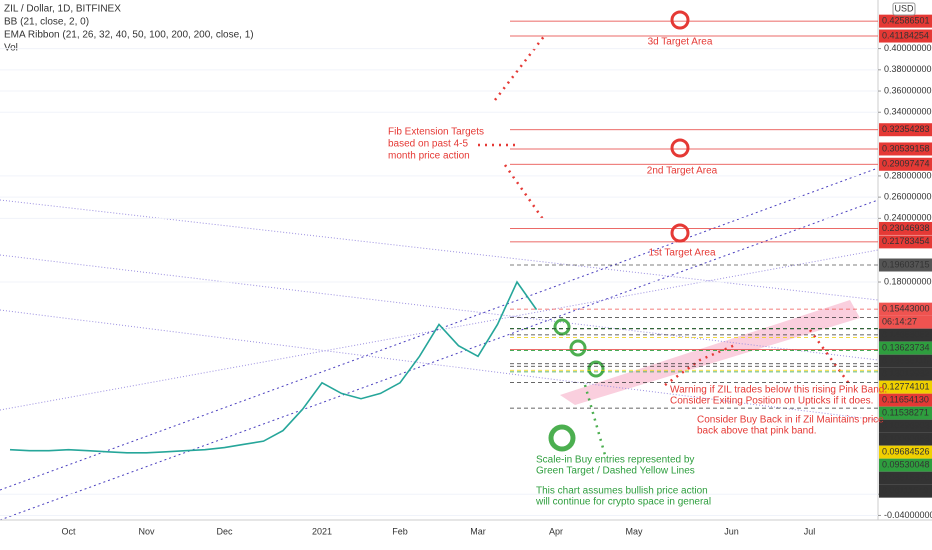 The image size is (932, 550). I want to click on price-label: 0.42586501, so click(906, 21).